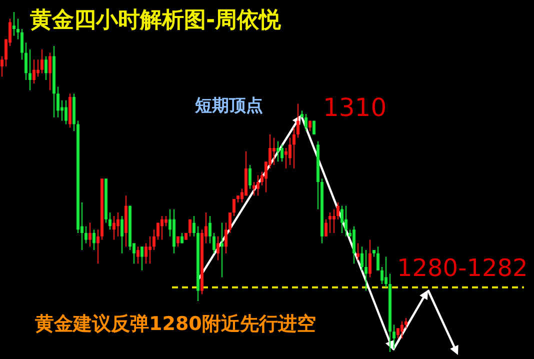 The width and height of the screenshot is (534, 359). I want to click on title: 黄金四小时解析图-周依悦, so click(156, 20).